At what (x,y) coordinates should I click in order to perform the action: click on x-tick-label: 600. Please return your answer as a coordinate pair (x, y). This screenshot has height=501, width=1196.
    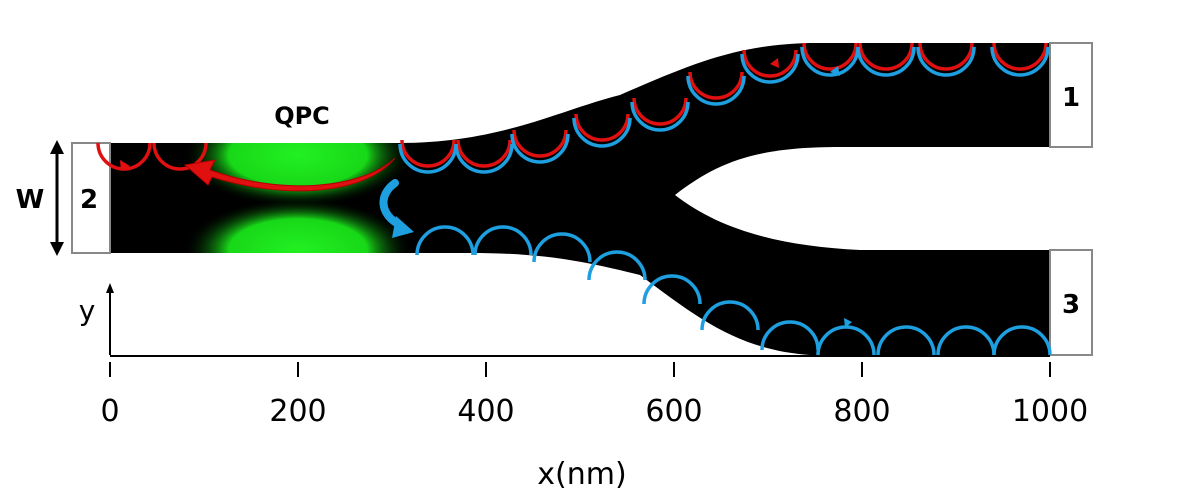
    Looking at the image, I should click on (673, 411).